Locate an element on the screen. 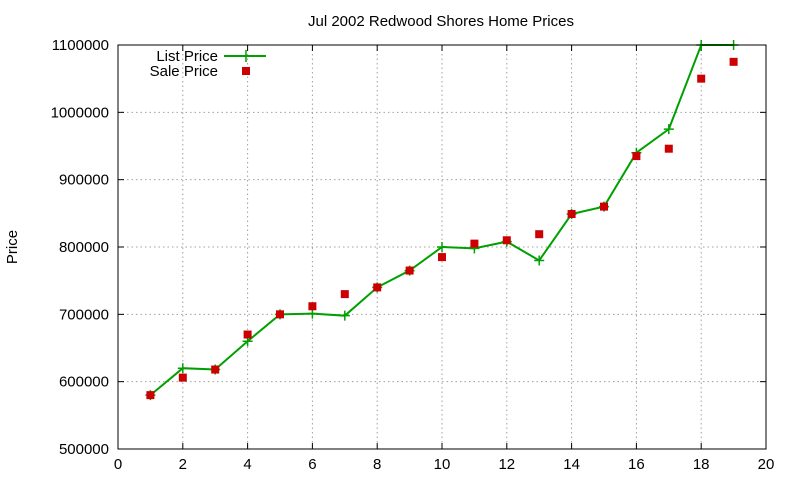 This screenshot has width=800, height=480. legend-marker-list-price is located at coordinates (246, 56).